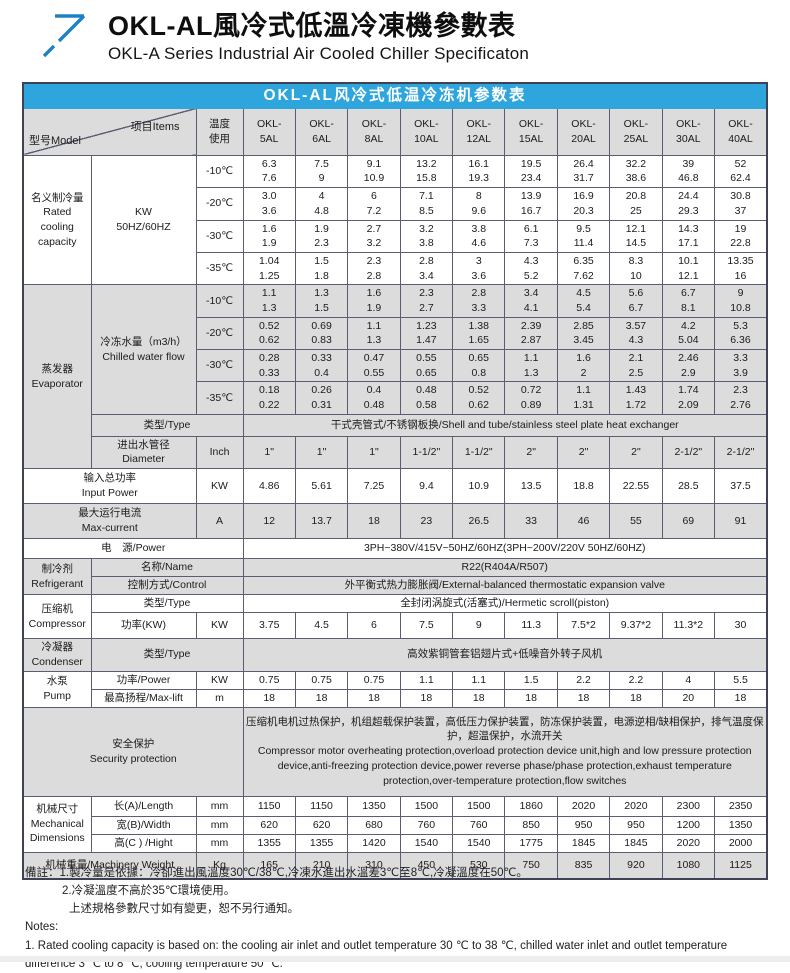 The height and width of the screenshot is (973, 790). What do you see at coordinates (219, 865) in the screenshot?
I see `machinery-weight-unit: Kg` at bounding box center [219, 865].